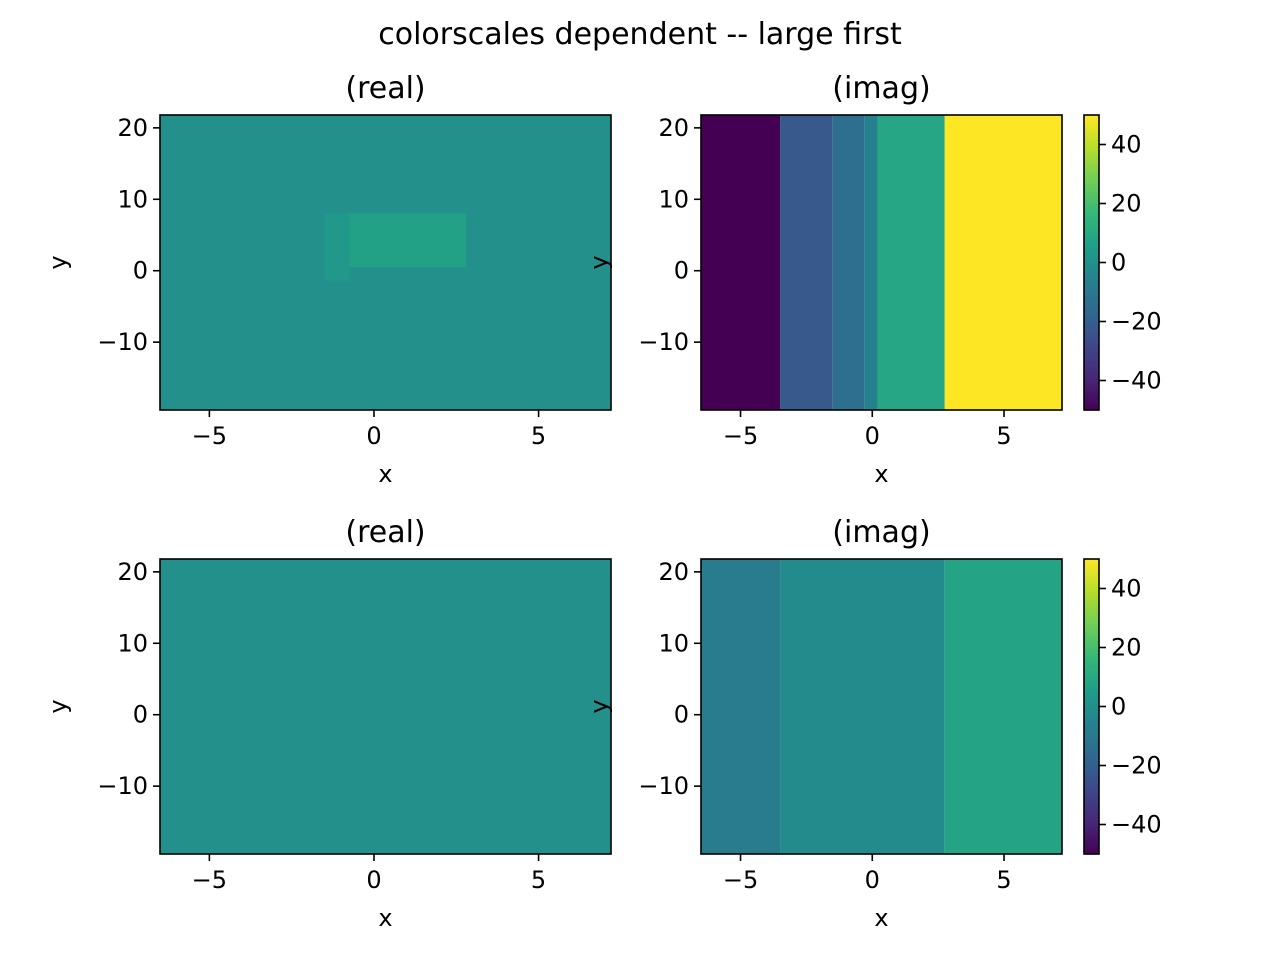  What do you see at coordinates (881, 532) in the screenshot?
I see `axes-title: (imag)` at bounding box center [881, 532].